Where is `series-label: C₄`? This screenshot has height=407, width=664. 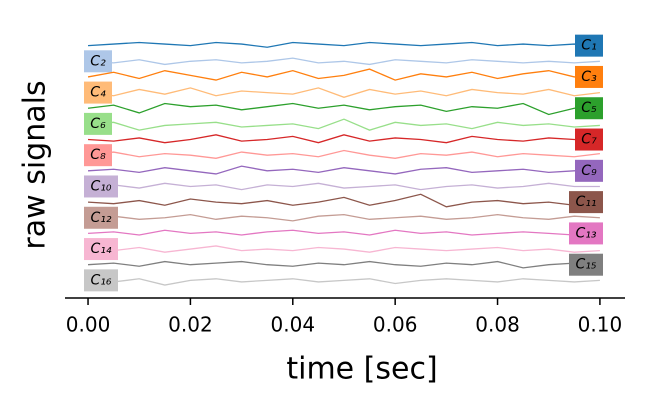
series-label: C₄ is located at coordinates (98, 93).